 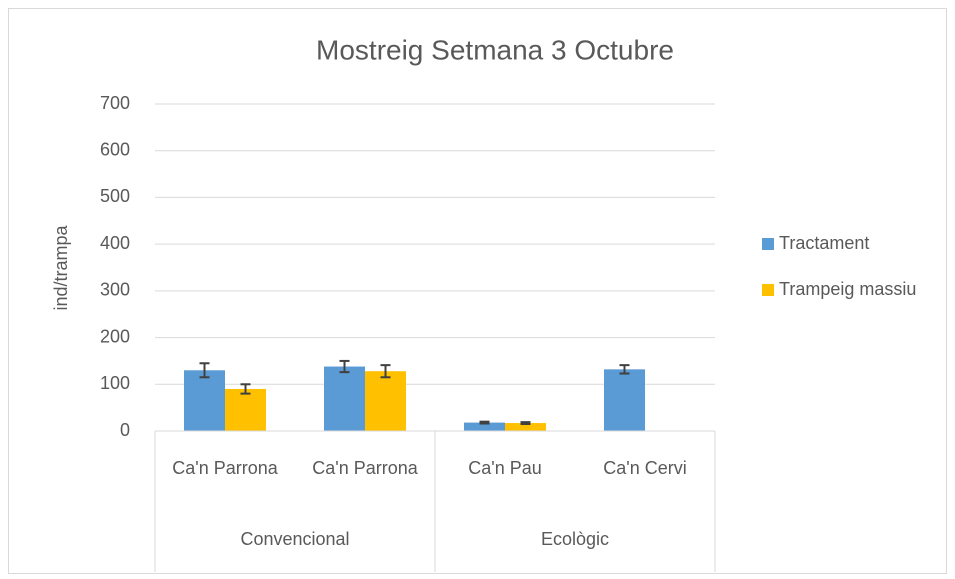 What do you see at coordinates (505, 468) in the screenshot?
I see `x-tick-label: Ca'n Pau` at bounding box center [505, 468].